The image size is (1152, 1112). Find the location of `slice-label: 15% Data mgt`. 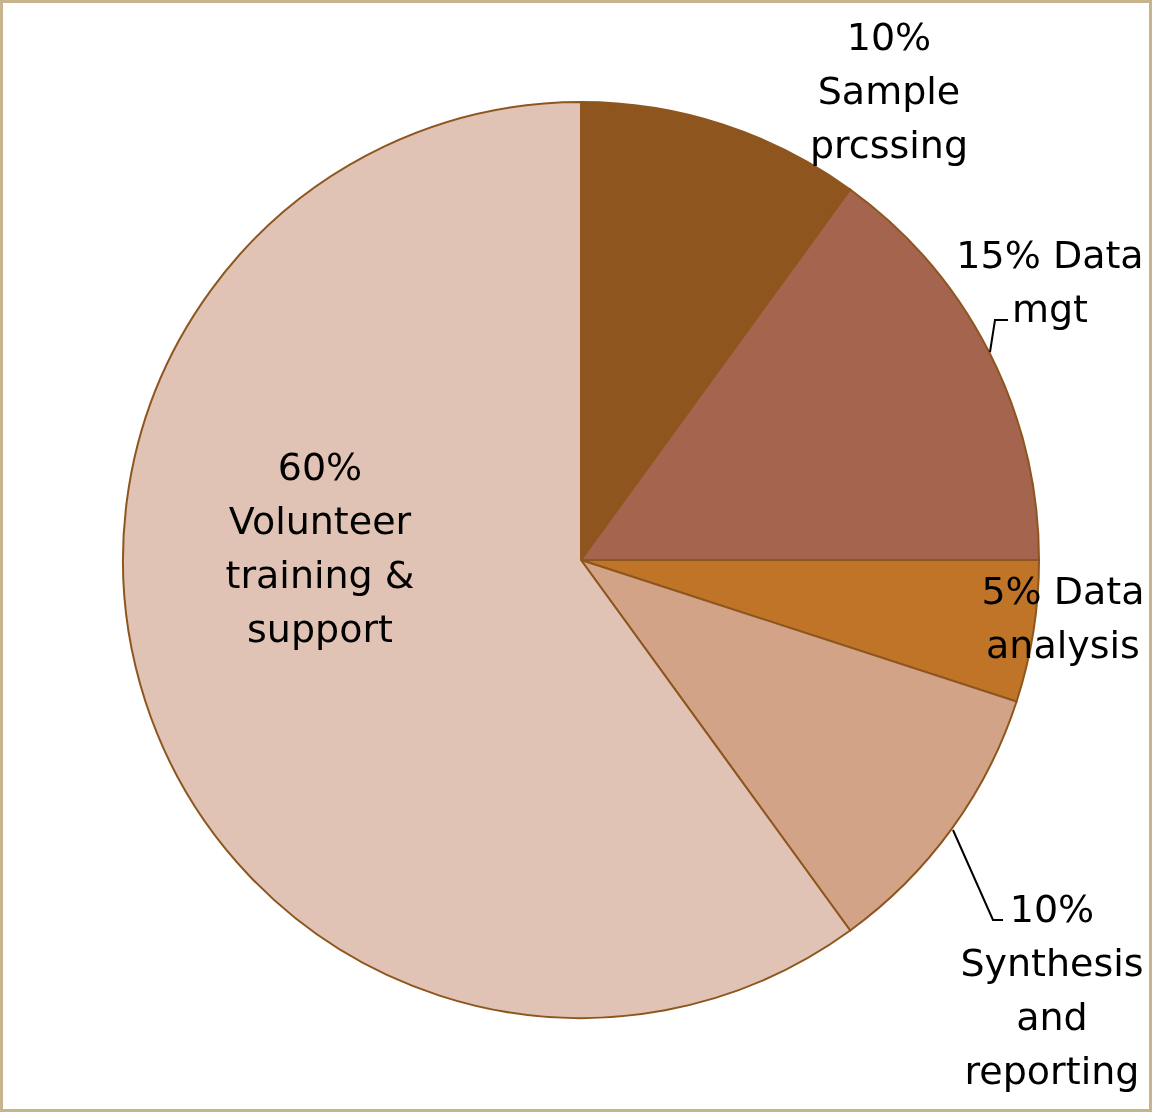

slice-label: 15% Data mgt is located at coordinates (1050, 282).